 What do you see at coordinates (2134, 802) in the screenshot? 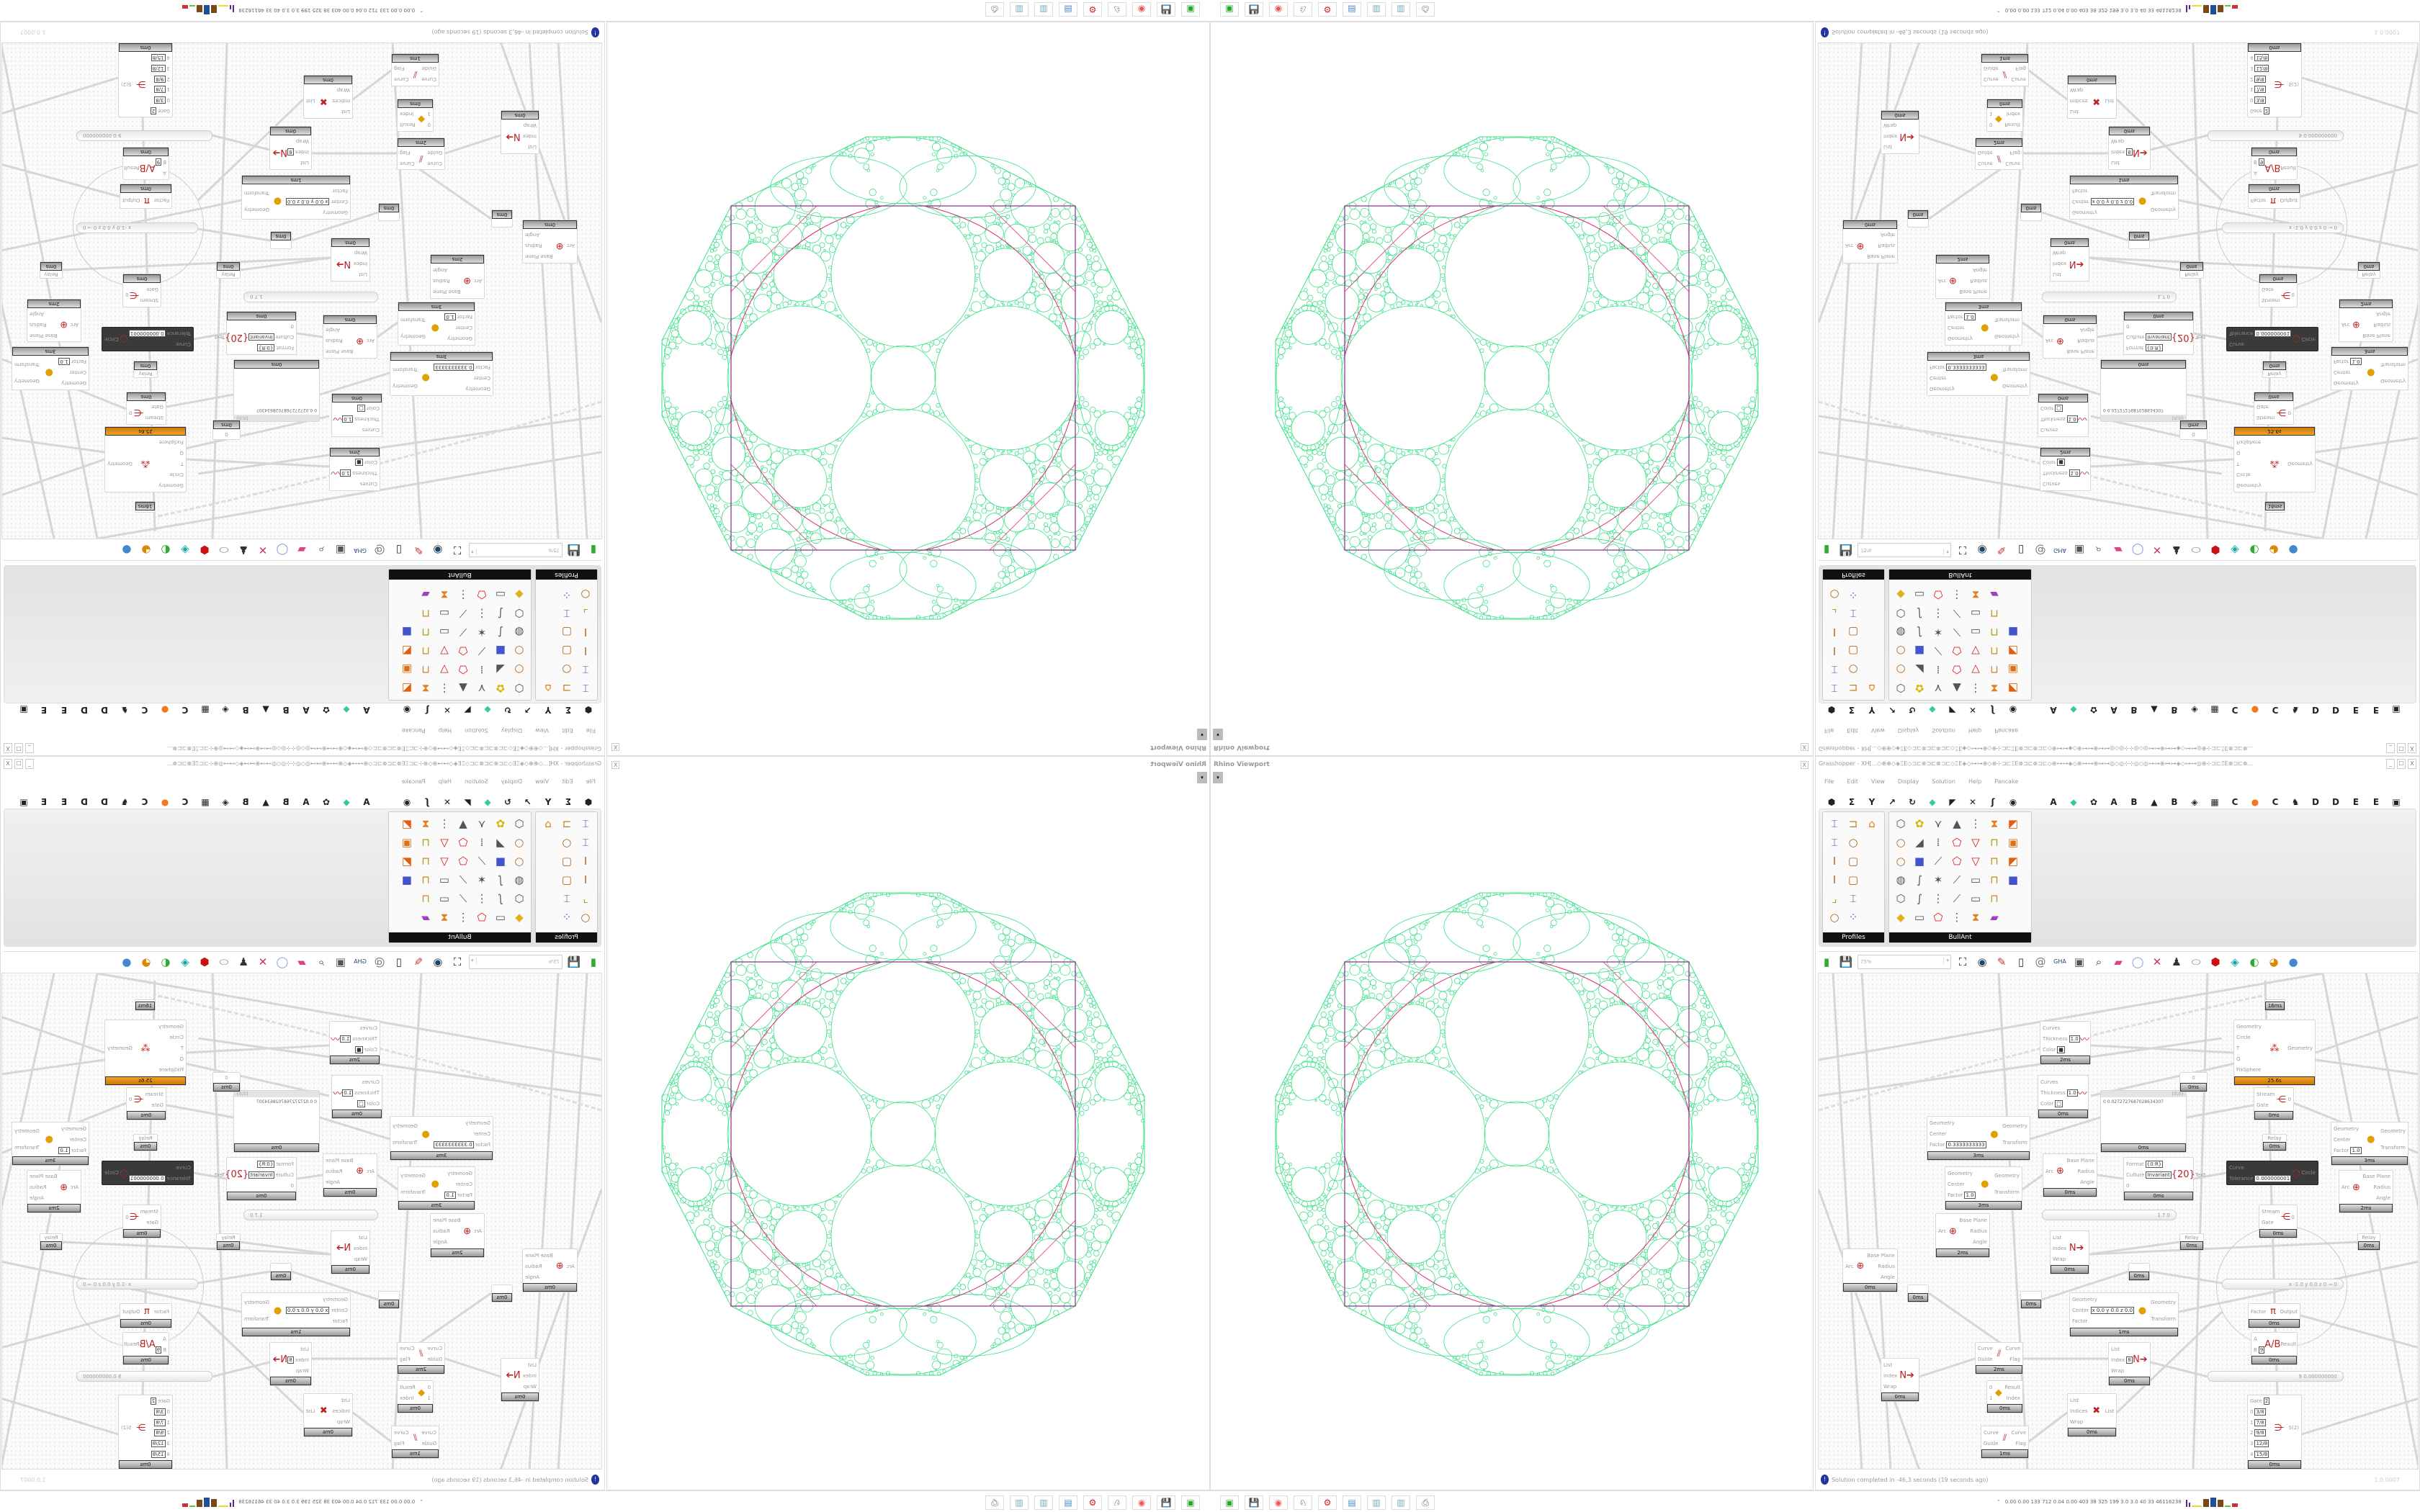
I see `tab-icon: B` at bounding box center [2134, 802].